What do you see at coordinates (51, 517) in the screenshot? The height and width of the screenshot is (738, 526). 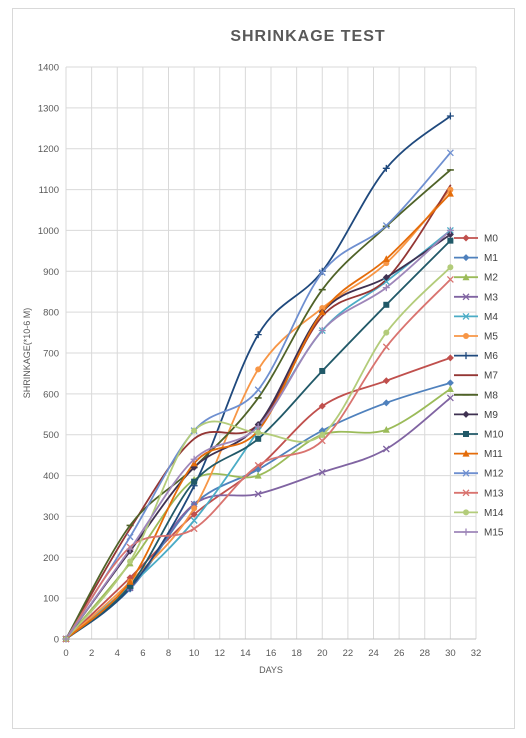 I see `y-tick-label: 300` at bounding box center [51, 517].